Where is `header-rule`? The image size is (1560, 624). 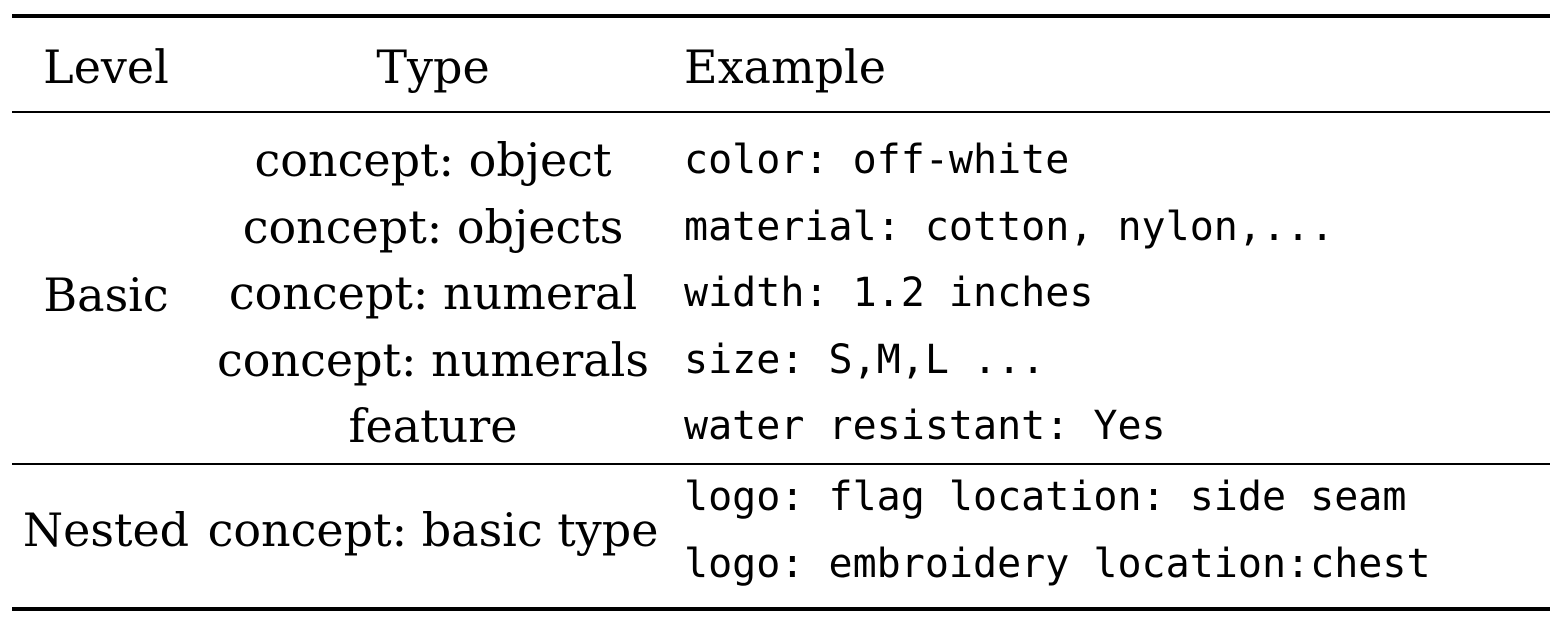
header-rule is located at coordinates (781, 112).